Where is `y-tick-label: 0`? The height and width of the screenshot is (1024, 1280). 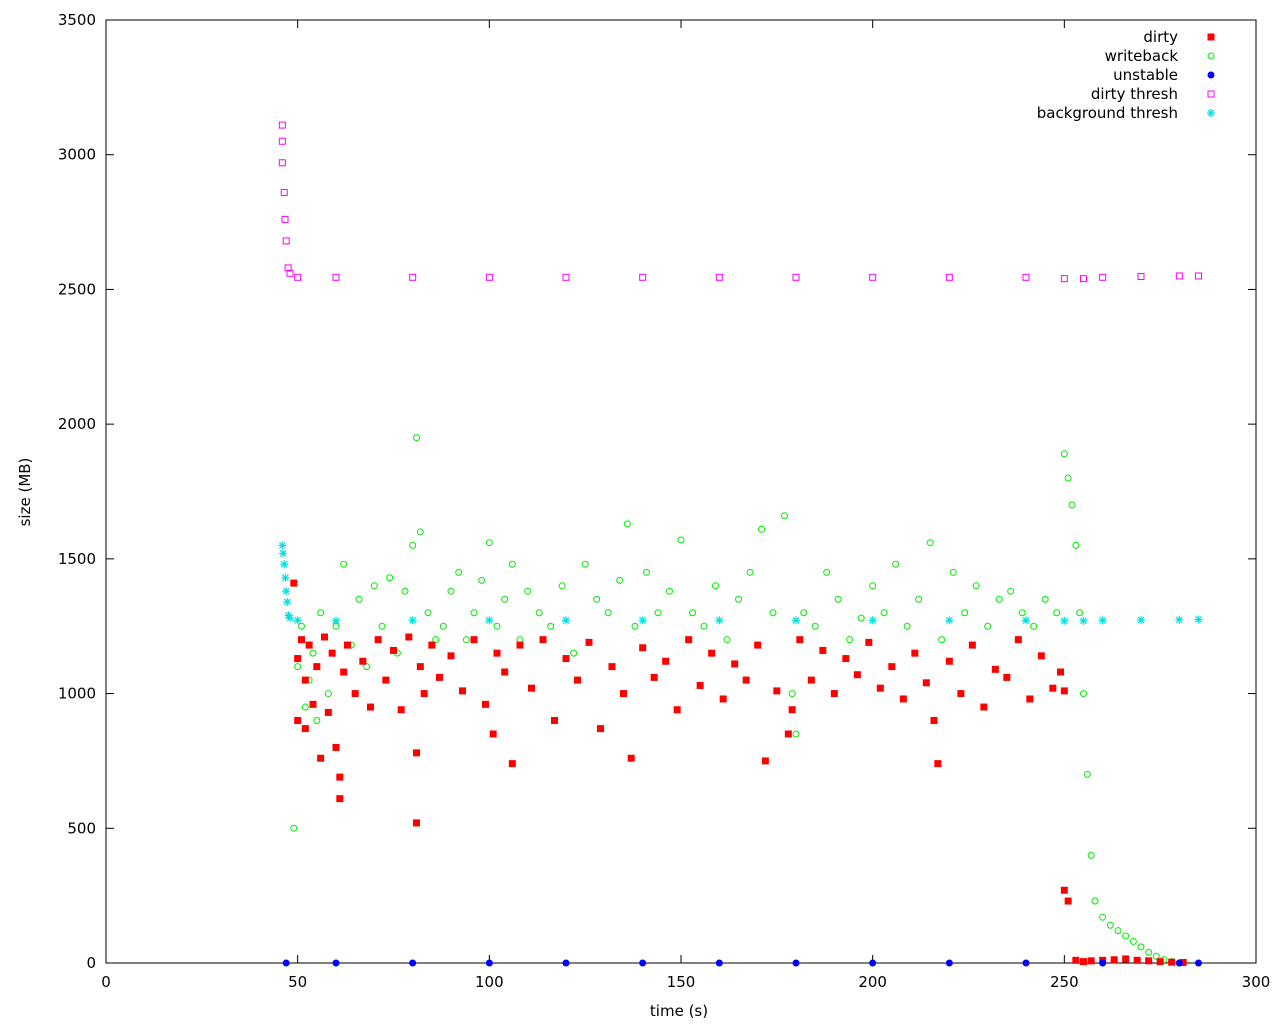 y-tick-label: 0 is located at coordinates (91, 963).